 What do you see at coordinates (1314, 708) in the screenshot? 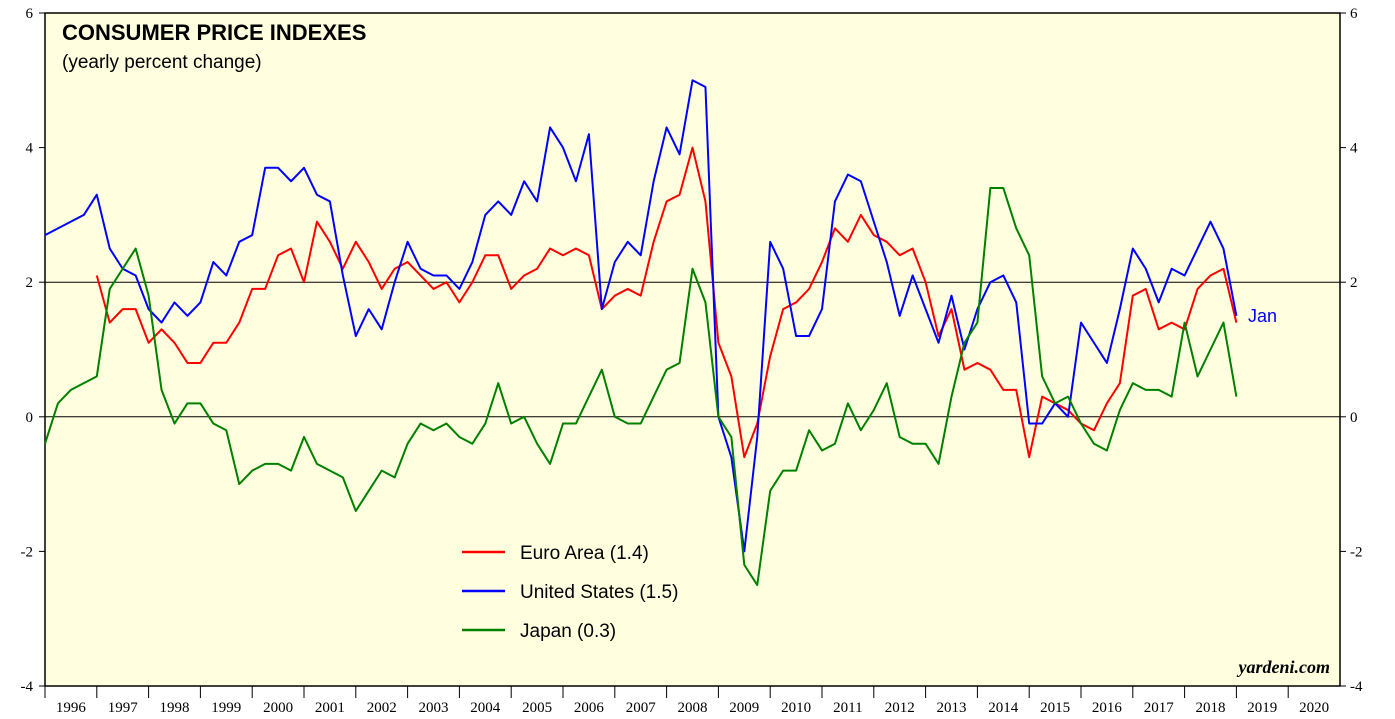
I see `x-tick-label: 2020` at bounding box center [1314, 708].